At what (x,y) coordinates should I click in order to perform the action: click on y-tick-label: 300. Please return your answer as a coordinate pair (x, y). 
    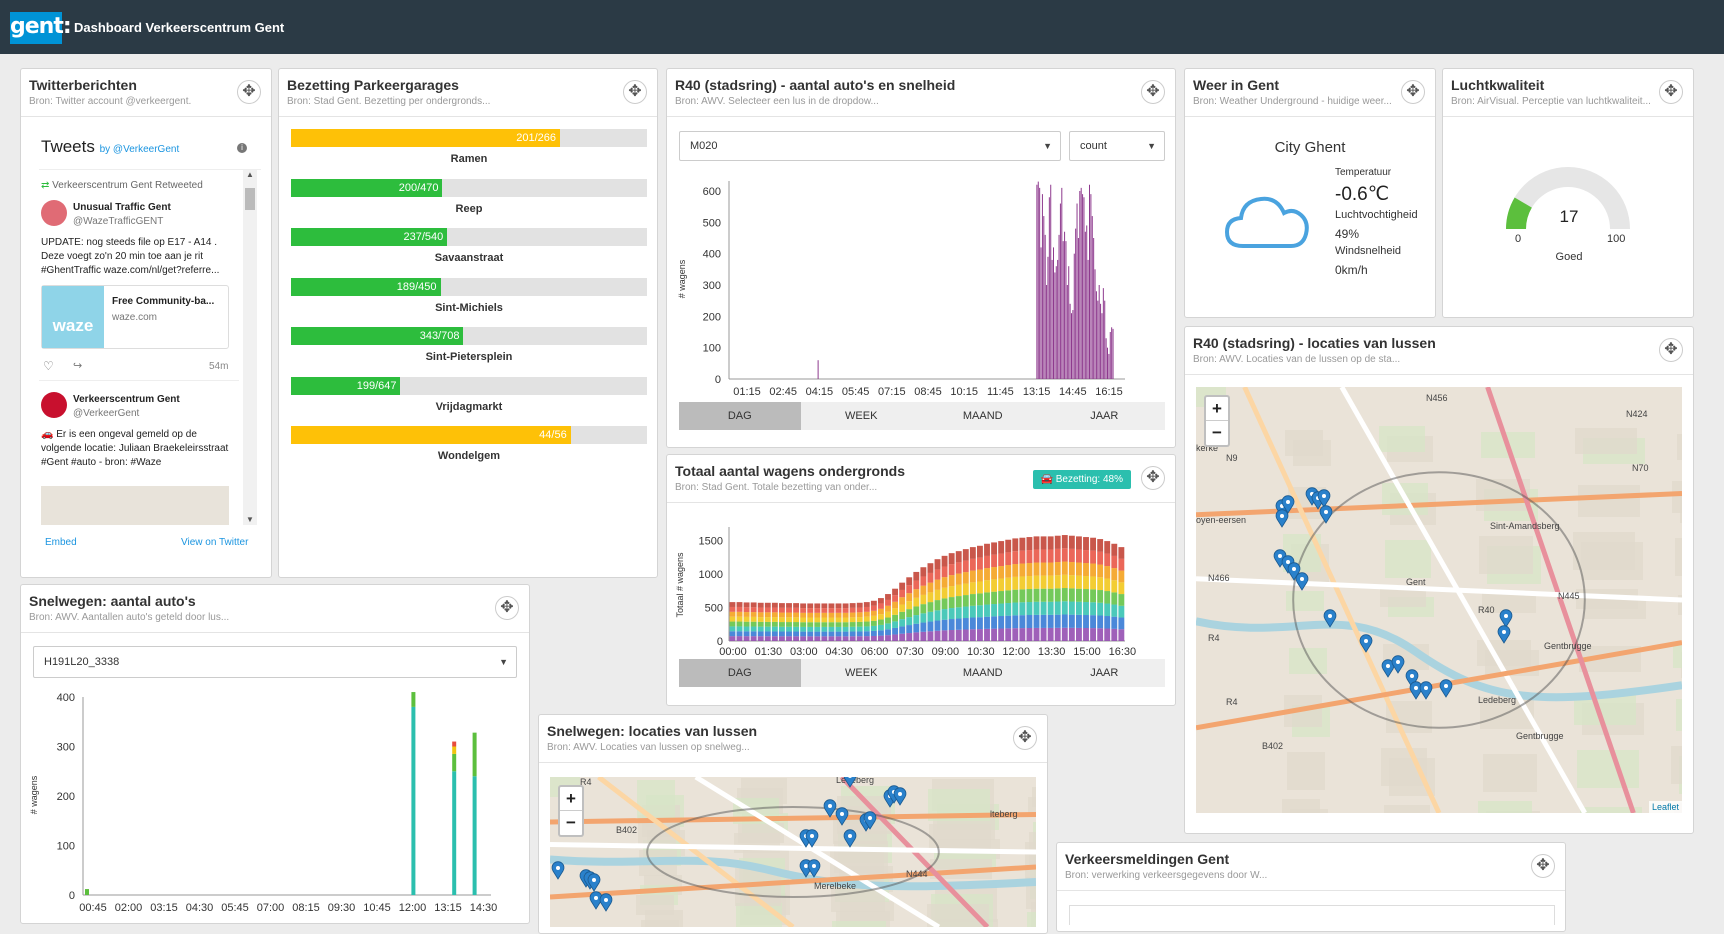
    Looking at the image, I should click on (66, 748).